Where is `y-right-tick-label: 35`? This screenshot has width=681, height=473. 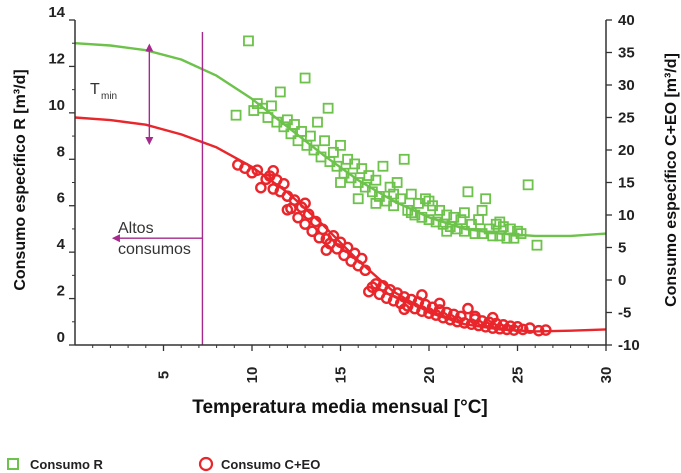 y-right-tick-label: 35 is located at coordinates (626, 53).